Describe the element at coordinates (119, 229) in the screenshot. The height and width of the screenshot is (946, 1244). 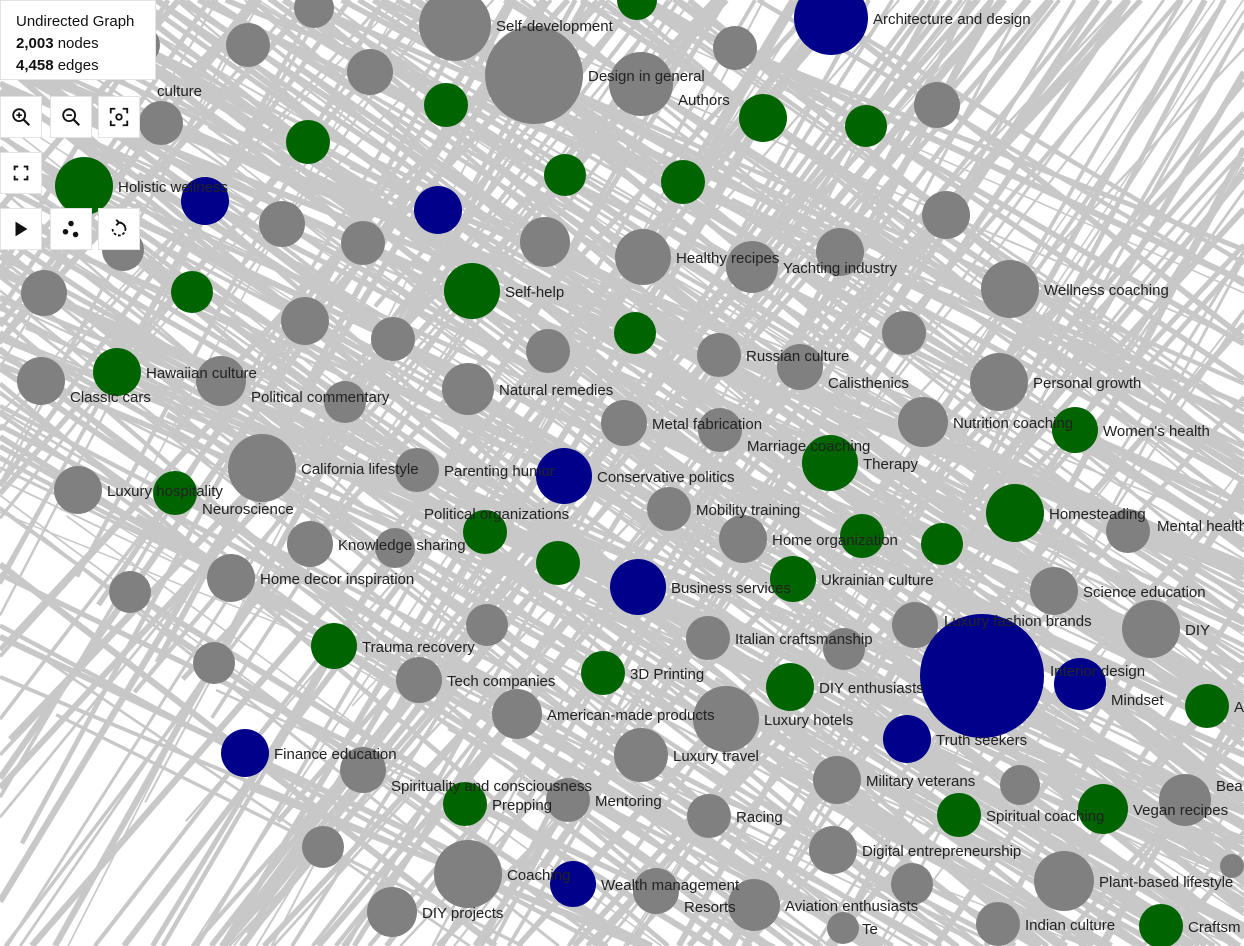
I see `reset-layout-button` at that location.